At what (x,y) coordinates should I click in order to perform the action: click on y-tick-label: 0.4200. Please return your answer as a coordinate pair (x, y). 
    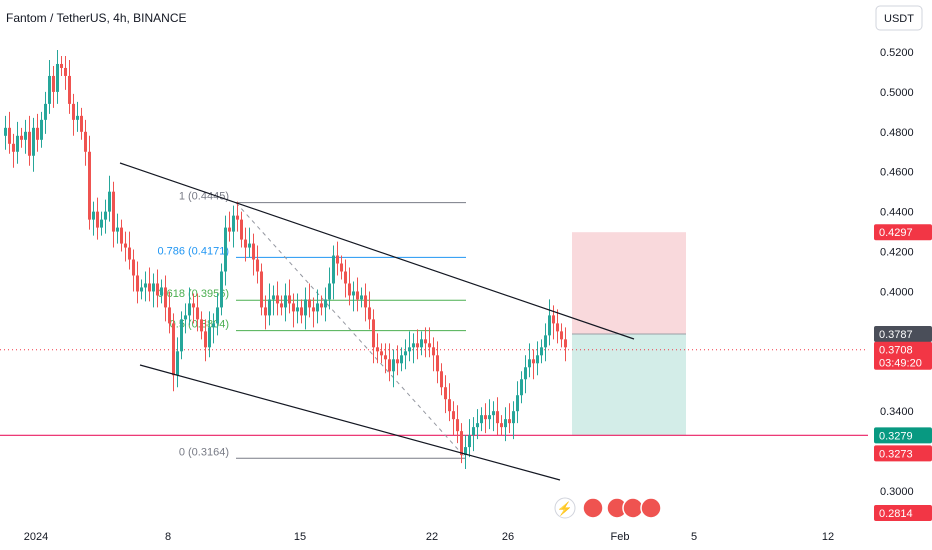
    Looking at the image, I should click on (897, 253).